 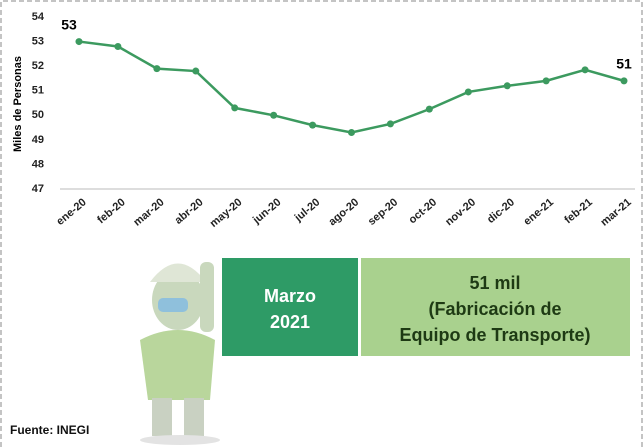 I want to click on x-tick-label: mar-20, so click(x=148, y=212).